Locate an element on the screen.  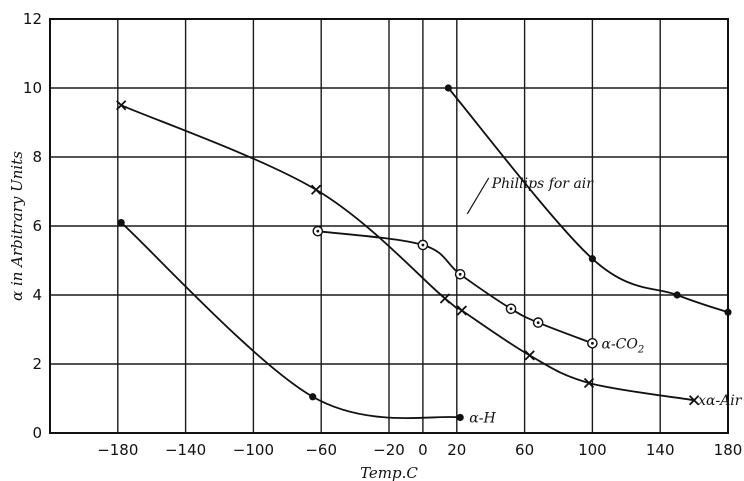
y-tick-label: 12 is located at coordinates (32, 19).